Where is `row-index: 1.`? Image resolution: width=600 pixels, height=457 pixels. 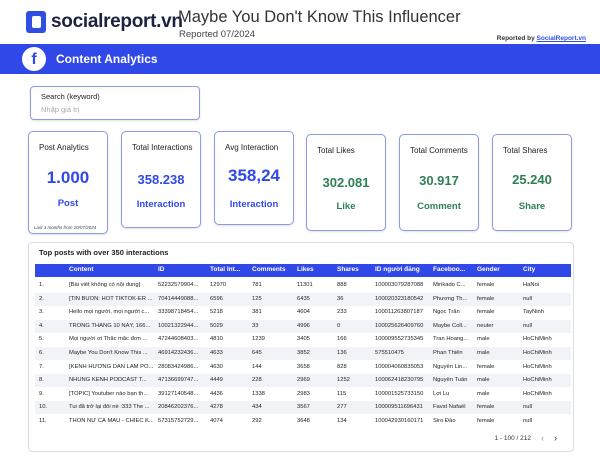
row-index: 1. is located at coordinates (41, 285).